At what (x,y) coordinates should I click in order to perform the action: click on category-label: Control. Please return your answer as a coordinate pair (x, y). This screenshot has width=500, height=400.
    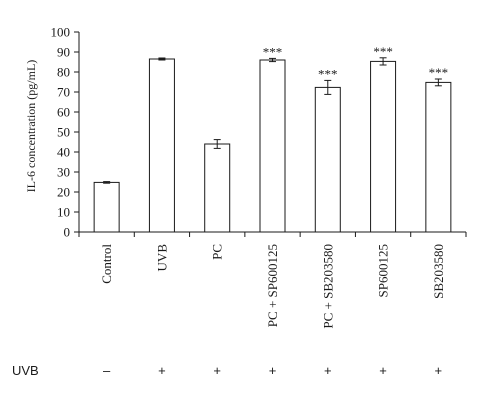
    Looking at the image, I should click on (106, 264).